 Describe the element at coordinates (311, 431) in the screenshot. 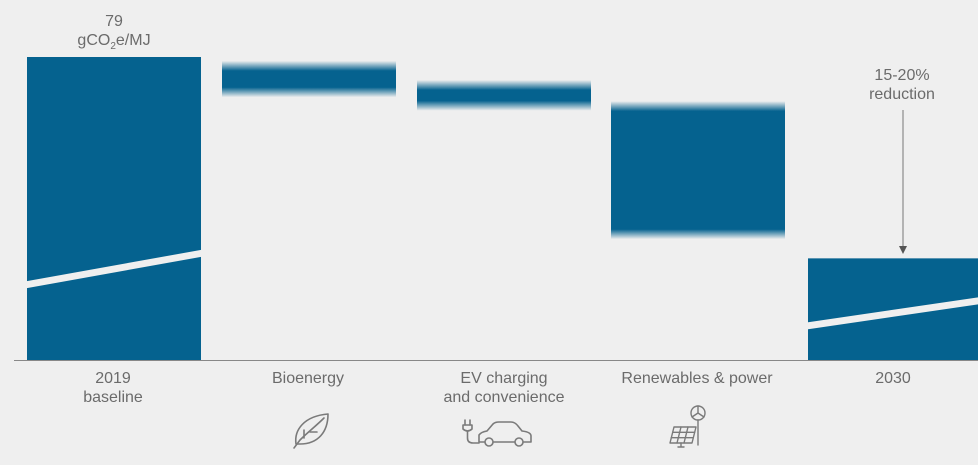

I see `leaf-icon` at that location.